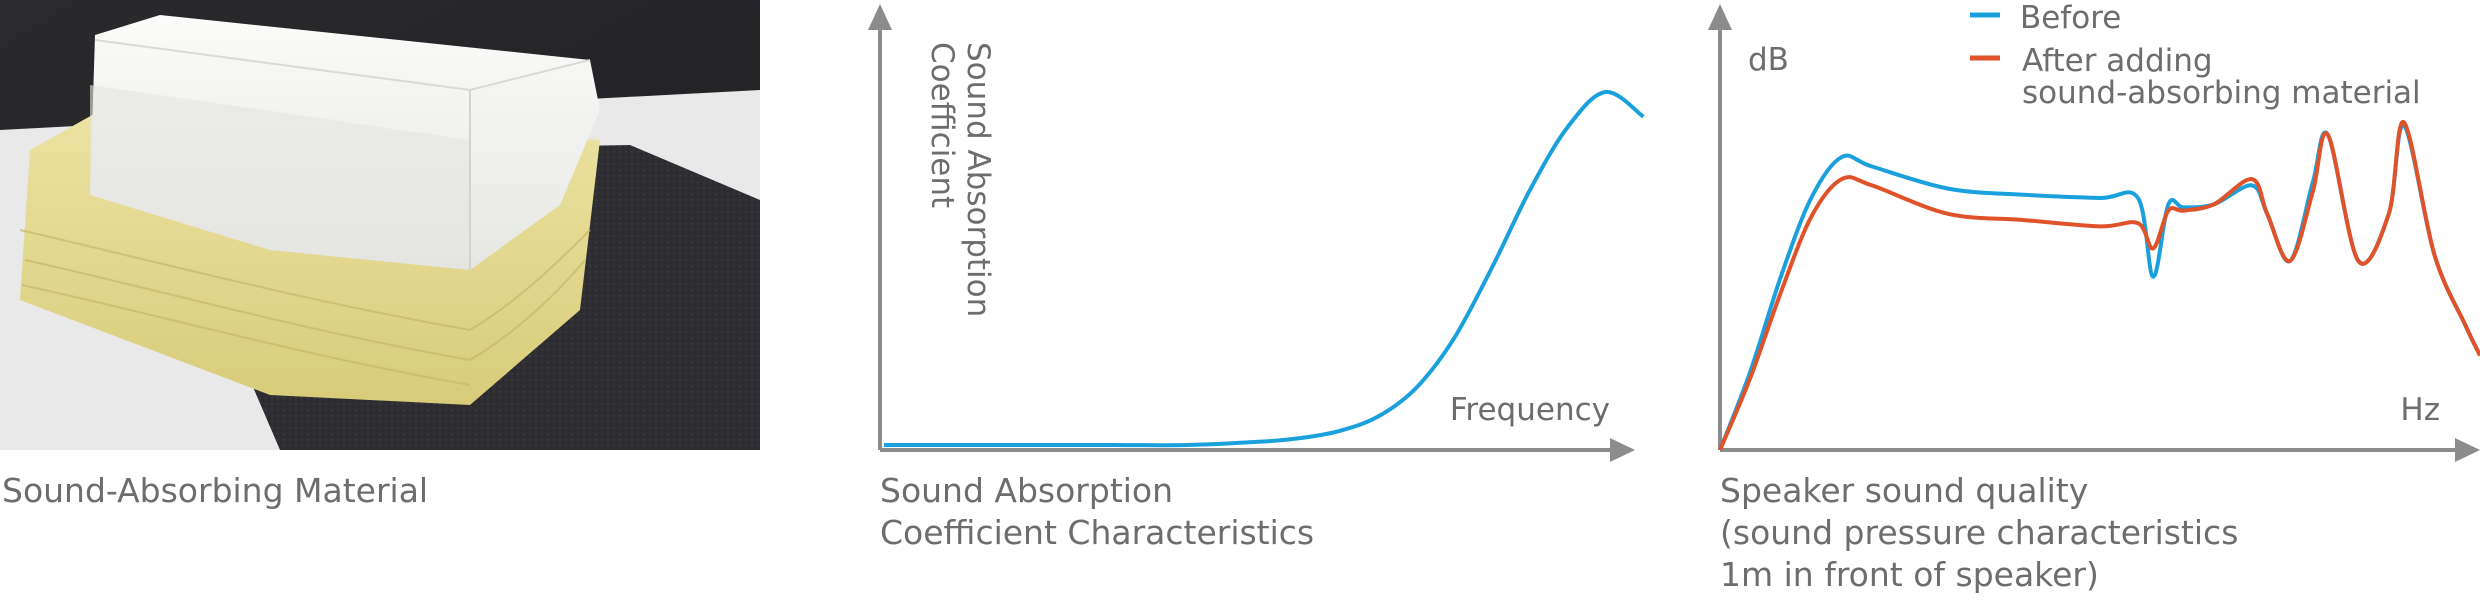  Describe the element at coordinates (1768, 60) in the screenshot. I see `y-axis-label: dB` at that location.